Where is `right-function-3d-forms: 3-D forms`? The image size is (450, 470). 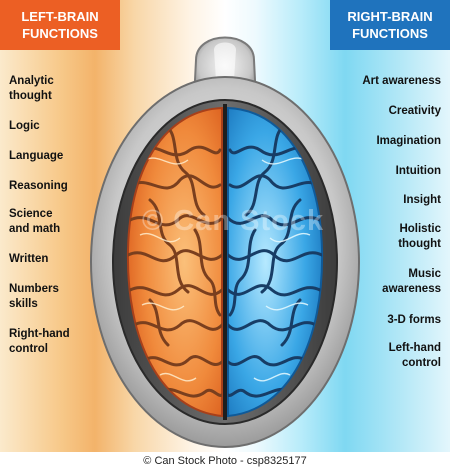
right-function-3d-forms: 3-D forms is located at coordinates (414, 320).